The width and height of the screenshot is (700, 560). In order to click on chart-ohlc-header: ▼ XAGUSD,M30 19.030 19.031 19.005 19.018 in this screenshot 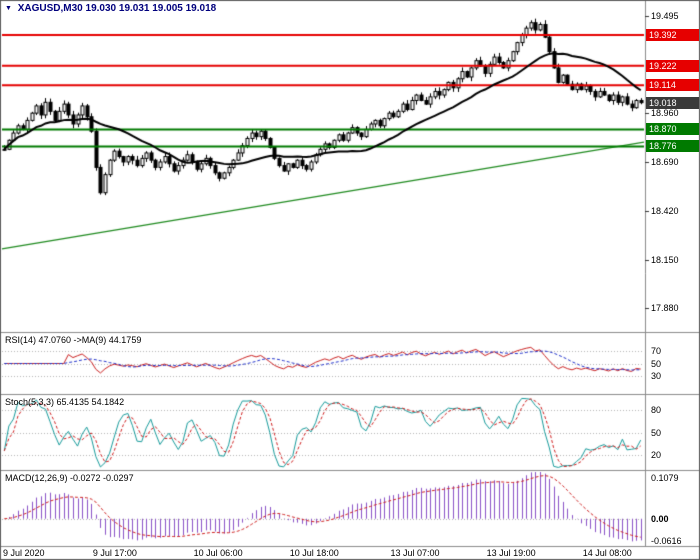, I will do `click(110, 8)`.